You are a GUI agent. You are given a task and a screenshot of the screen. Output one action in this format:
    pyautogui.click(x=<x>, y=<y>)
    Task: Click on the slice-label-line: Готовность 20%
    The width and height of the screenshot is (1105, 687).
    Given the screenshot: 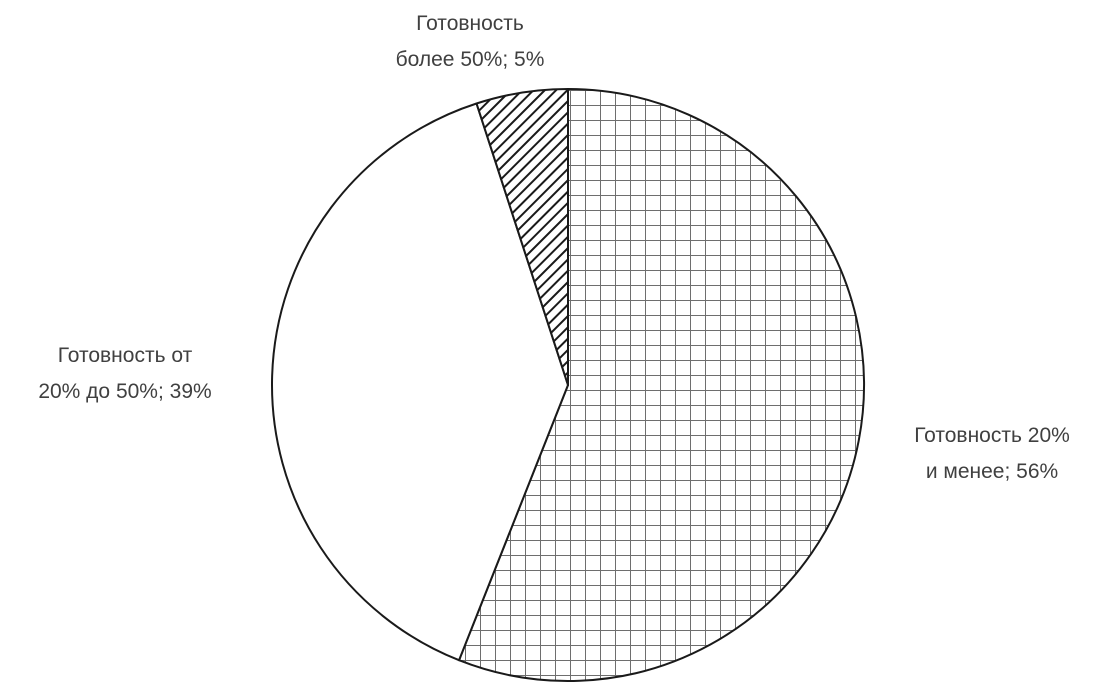 What is the action you would take?
    pyautogui.click(x=992, y=435)
    